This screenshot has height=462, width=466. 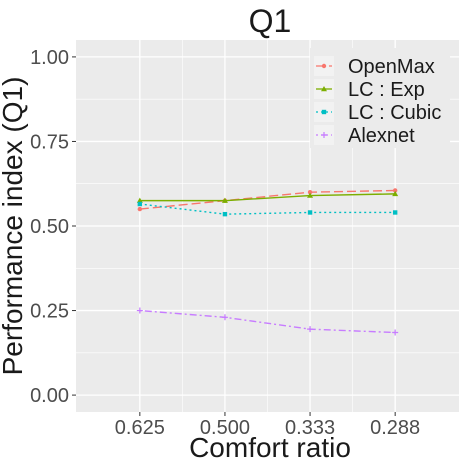 What do you see at coordinates (270, 447) in the screenshot?
I see `x-axis-label: Comfort ratio` at bounding box center [270, 447].